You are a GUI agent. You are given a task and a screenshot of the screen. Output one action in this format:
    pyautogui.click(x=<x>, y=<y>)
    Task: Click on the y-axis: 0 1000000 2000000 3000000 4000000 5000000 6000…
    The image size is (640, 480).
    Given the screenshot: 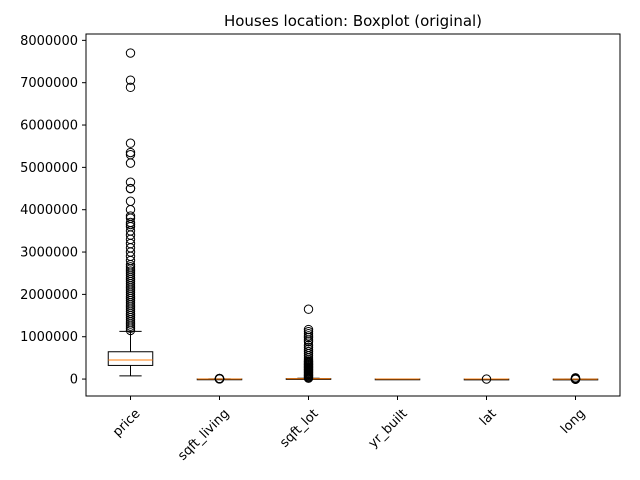 What is the action you would take?
    pyautogui.click(x=53, y=211)
    